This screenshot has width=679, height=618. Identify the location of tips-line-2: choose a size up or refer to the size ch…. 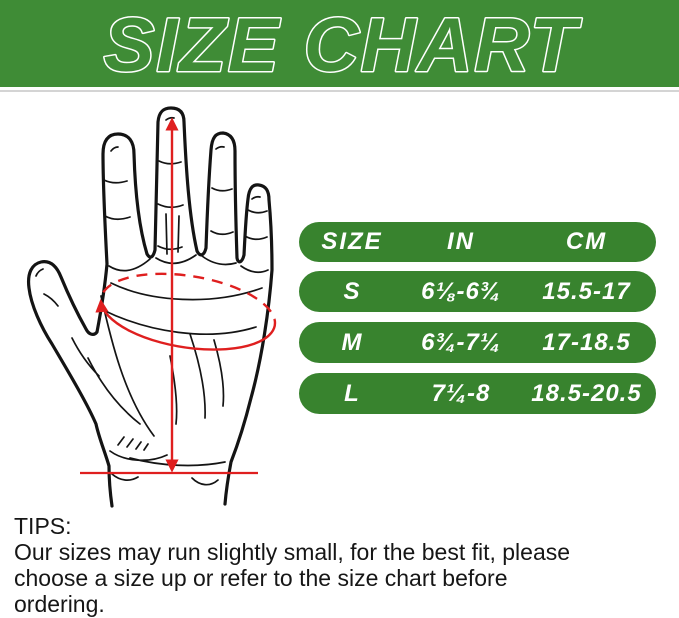
(261, 578).